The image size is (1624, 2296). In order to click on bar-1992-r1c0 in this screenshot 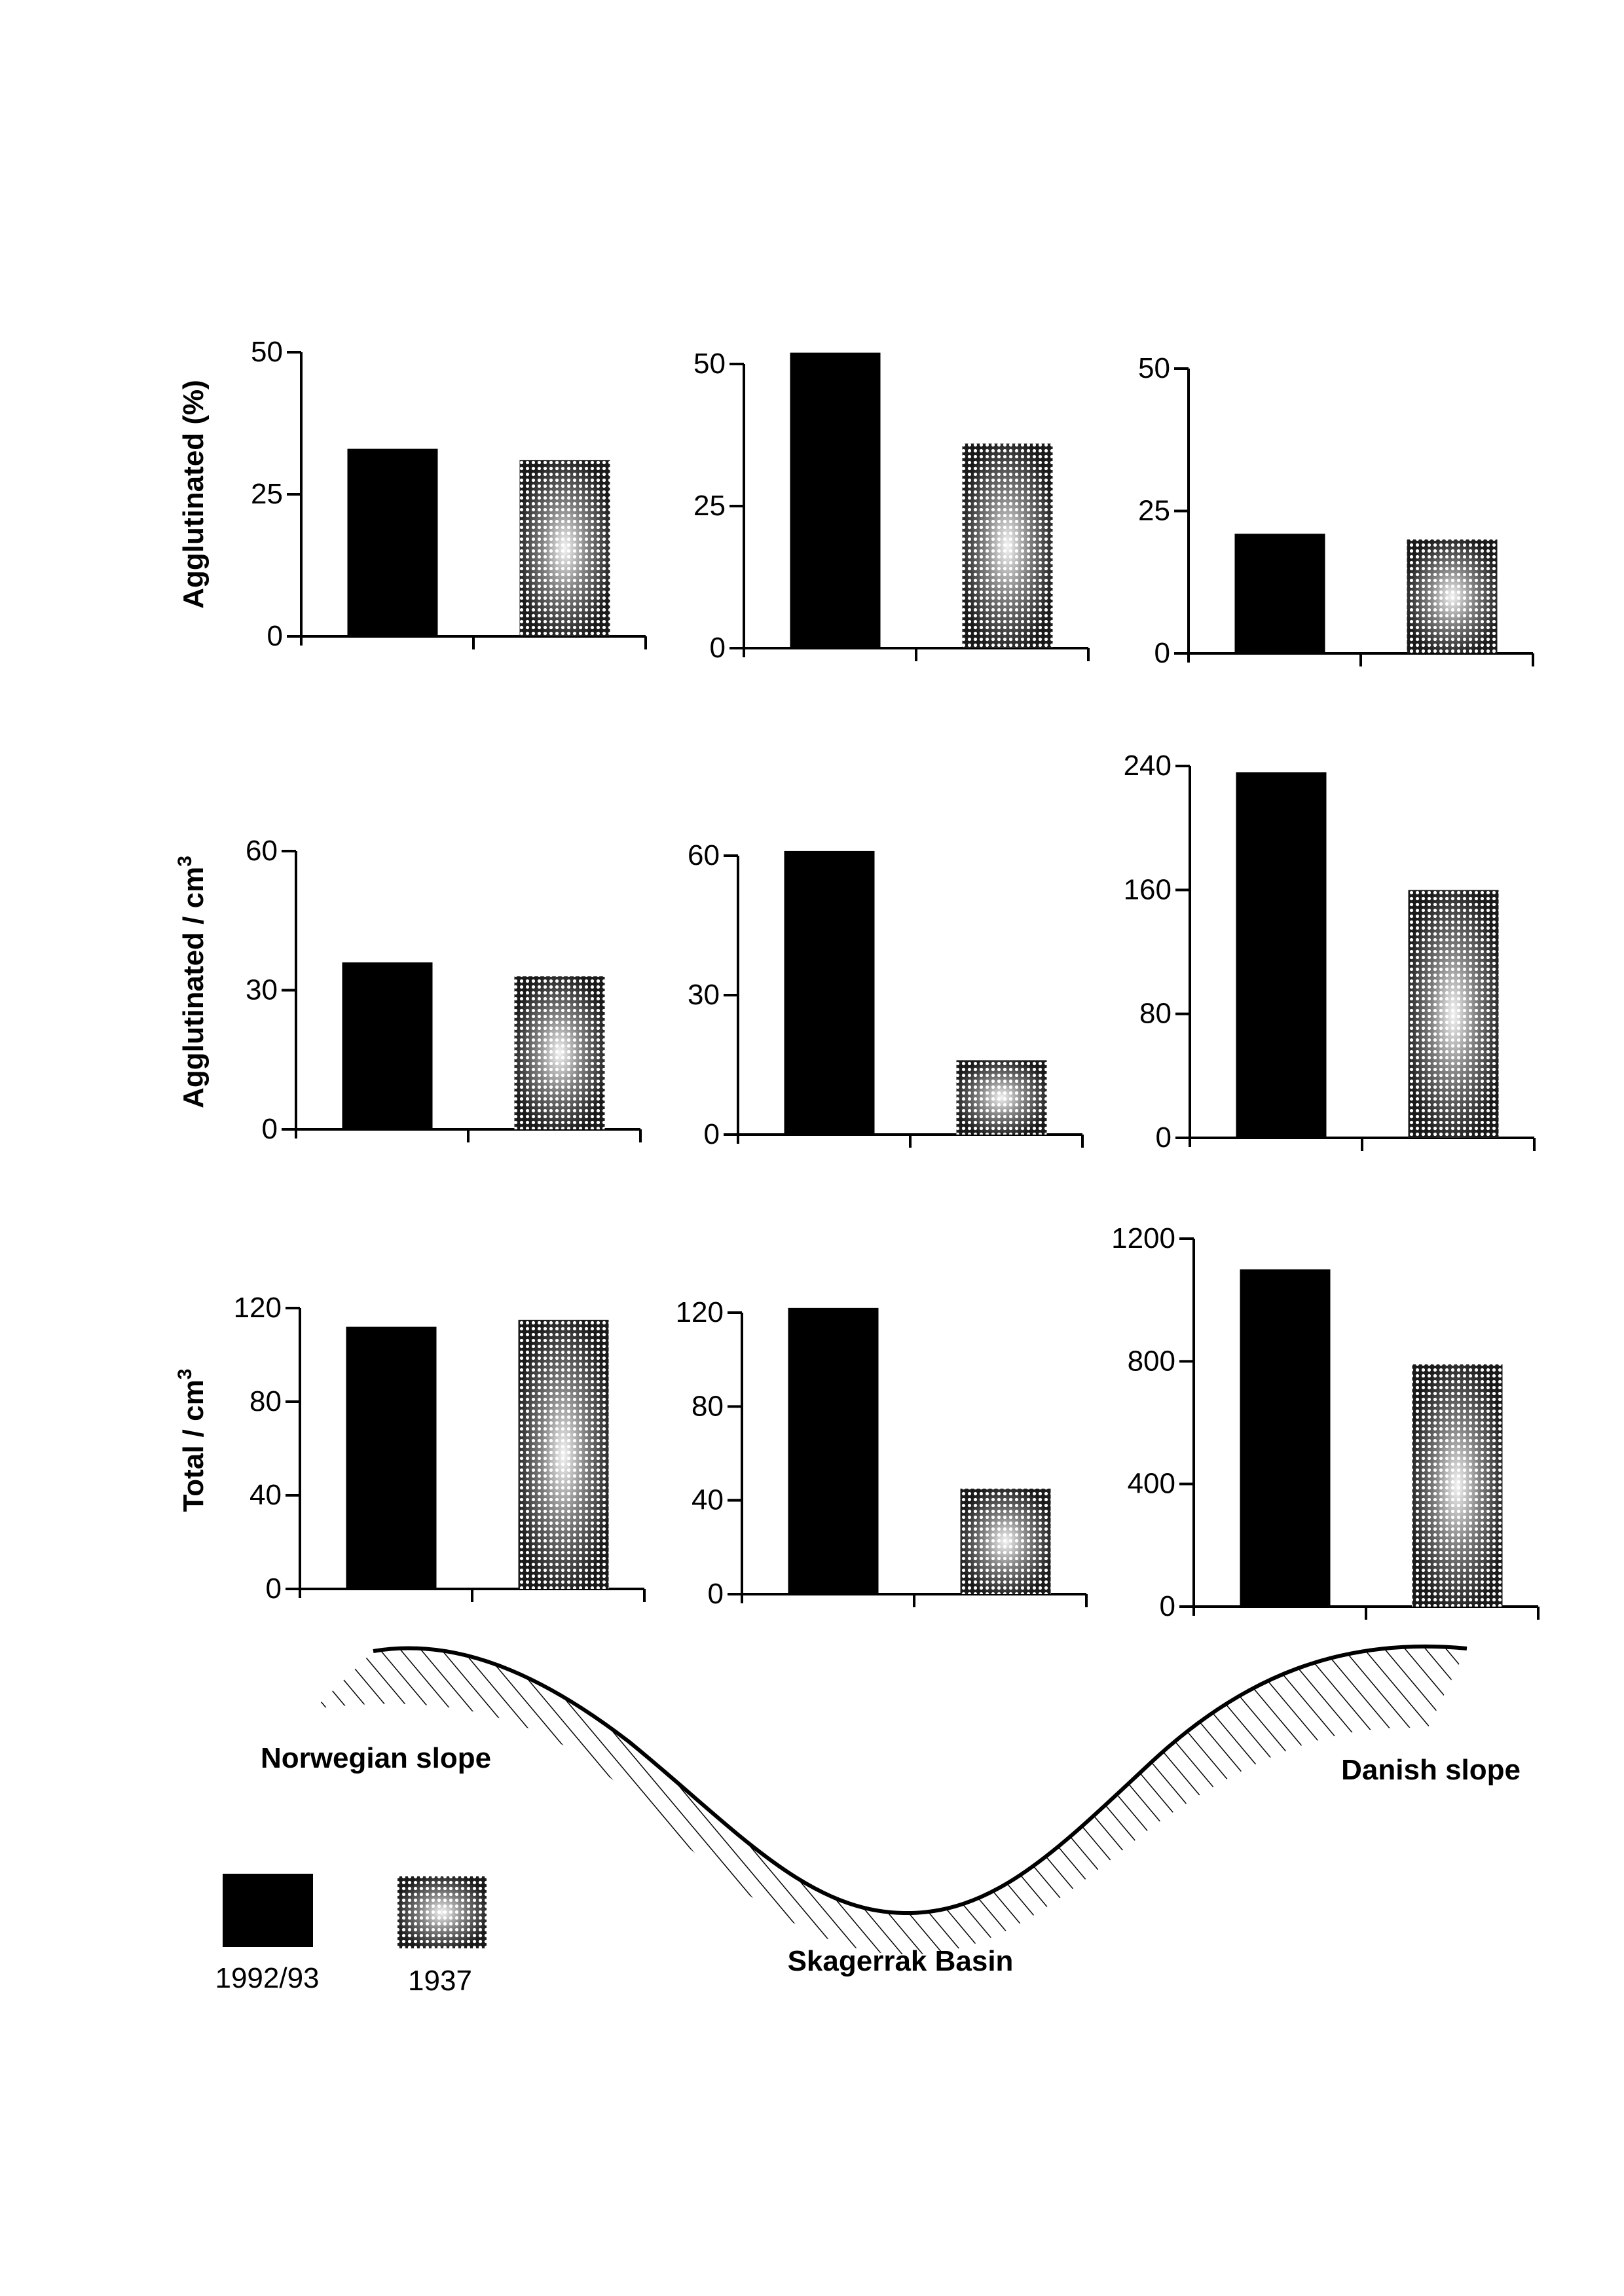, I will do `click(387, 1045)`.